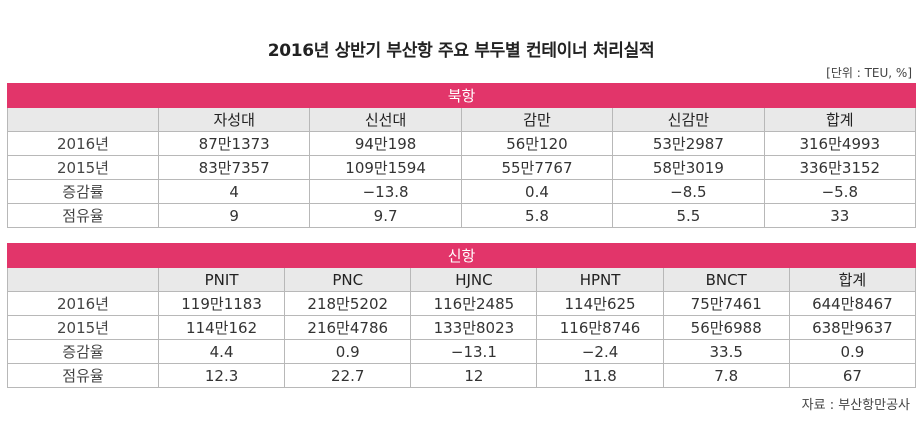  What do you see at coordinates (600, 351) in the screenshot?
I see `table-cell: −2.4` at bounding box center [600, 351].